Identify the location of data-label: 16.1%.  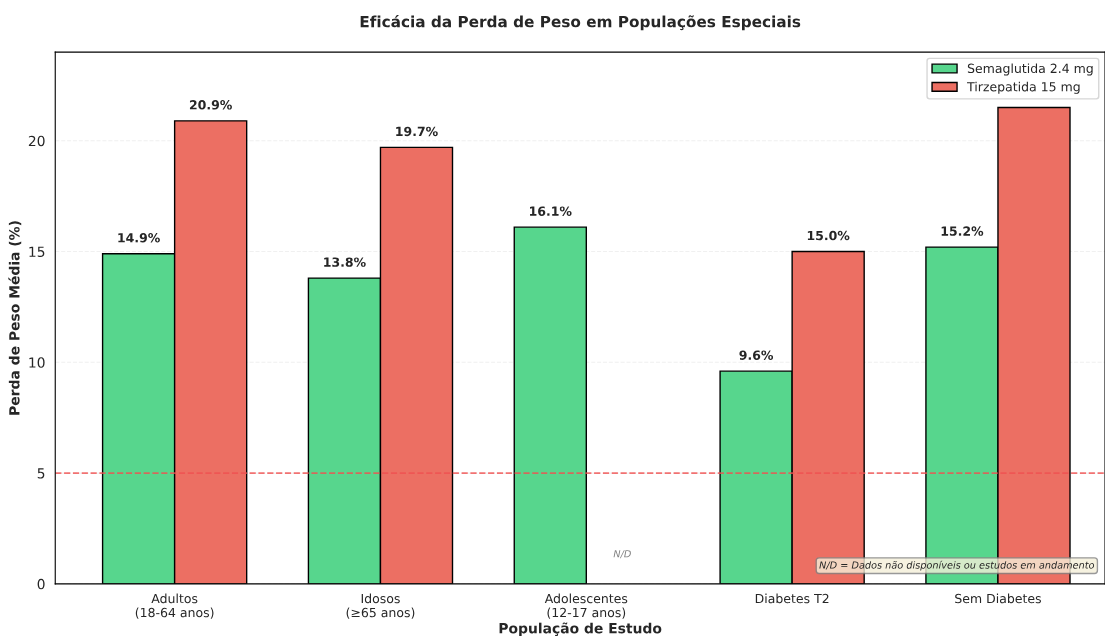
(551, 211).